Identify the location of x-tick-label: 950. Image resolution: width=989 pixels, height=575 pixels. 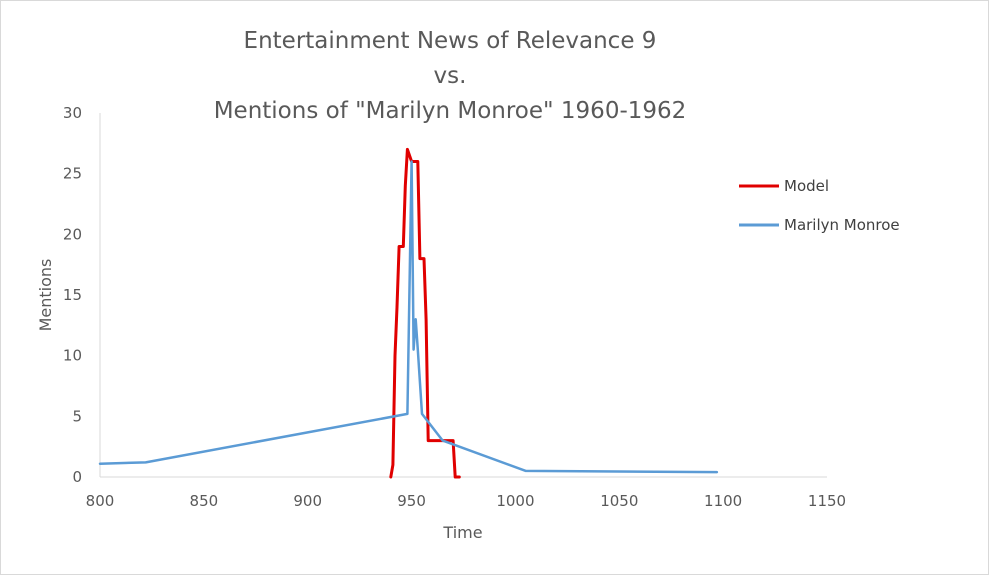
(411, 501).